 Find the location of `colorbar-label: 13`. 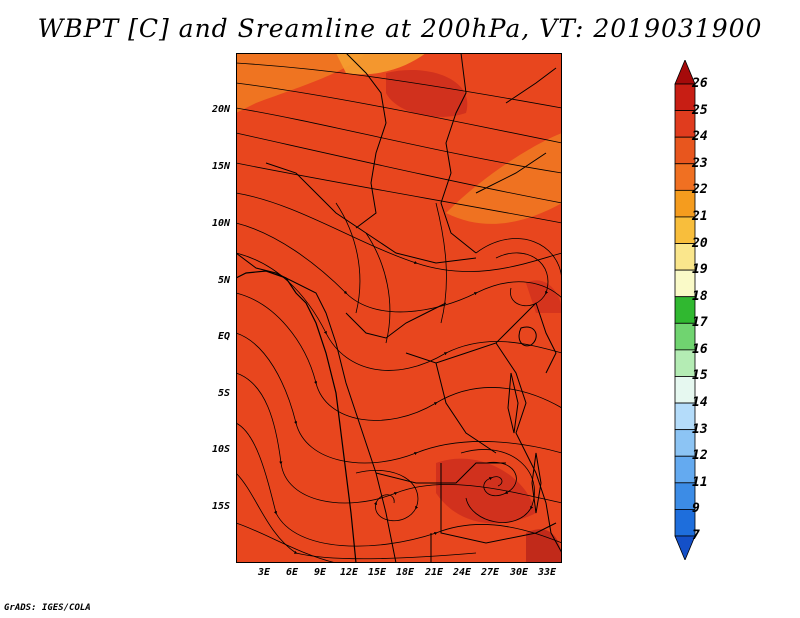

colorbar-label: 13 is located at coordinates (700, 429).